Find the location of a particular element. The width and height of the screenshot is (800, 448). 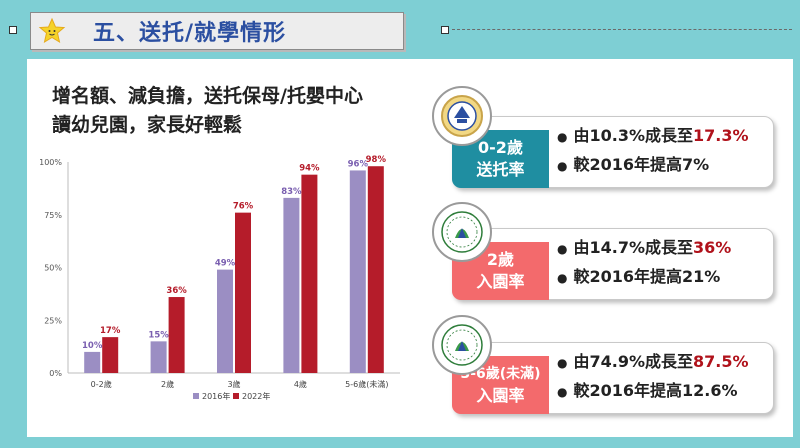

ministry-emblem-icon is located at coordinates (462, 116).